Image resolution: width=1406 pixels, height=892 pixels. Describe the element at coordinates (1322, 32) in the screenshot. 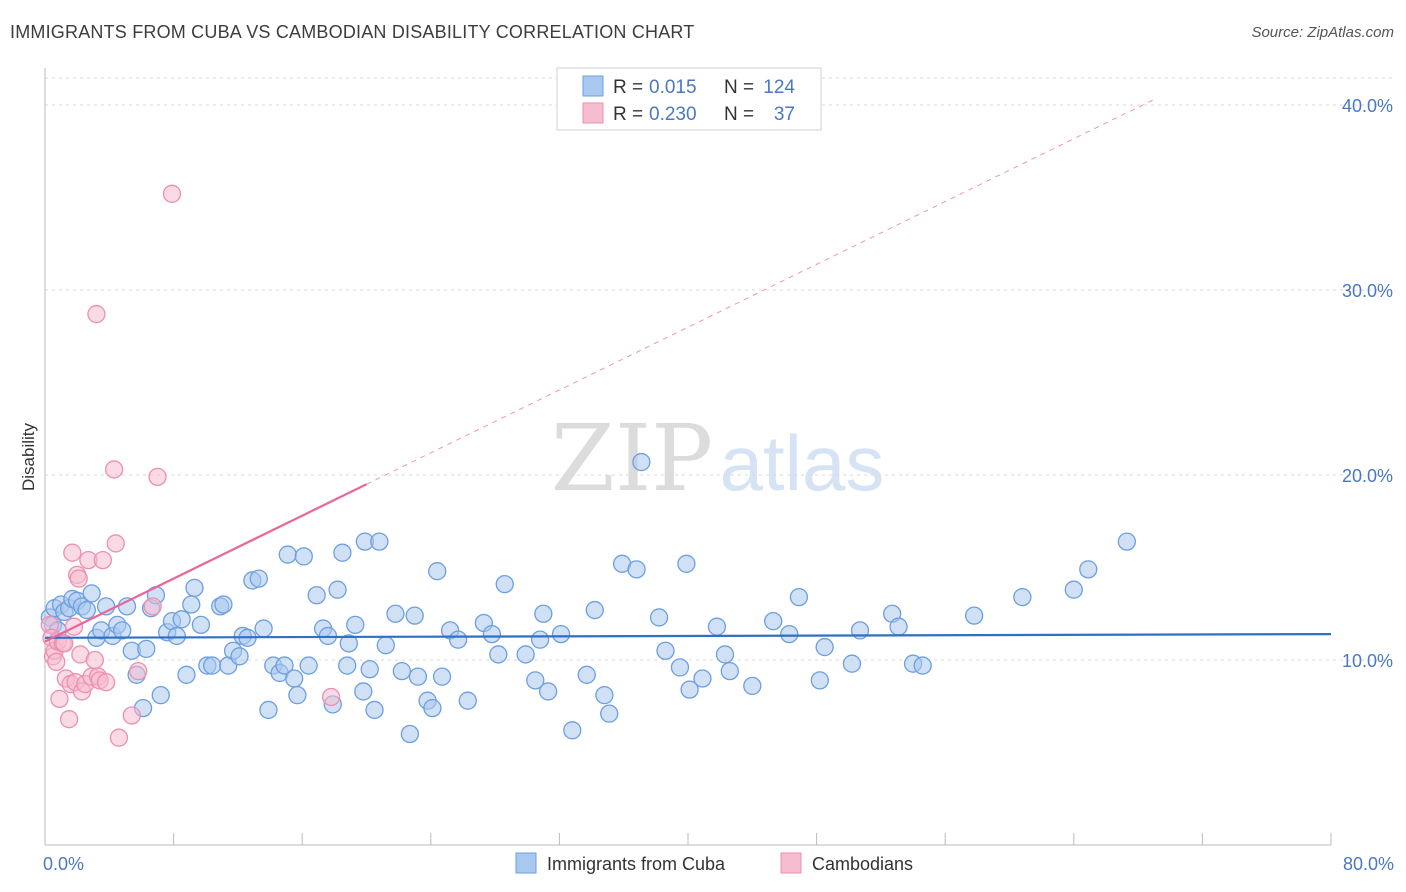

I see `chart-source: Source: ZipAtlas.com` at that location.